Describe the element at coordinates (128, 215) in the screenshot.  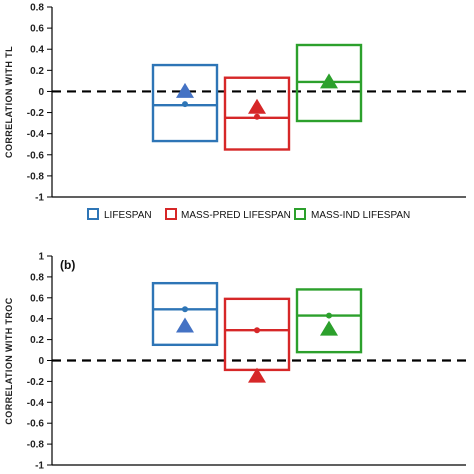
I see `legend-label-lifespan: LIFESPAN` at that location.